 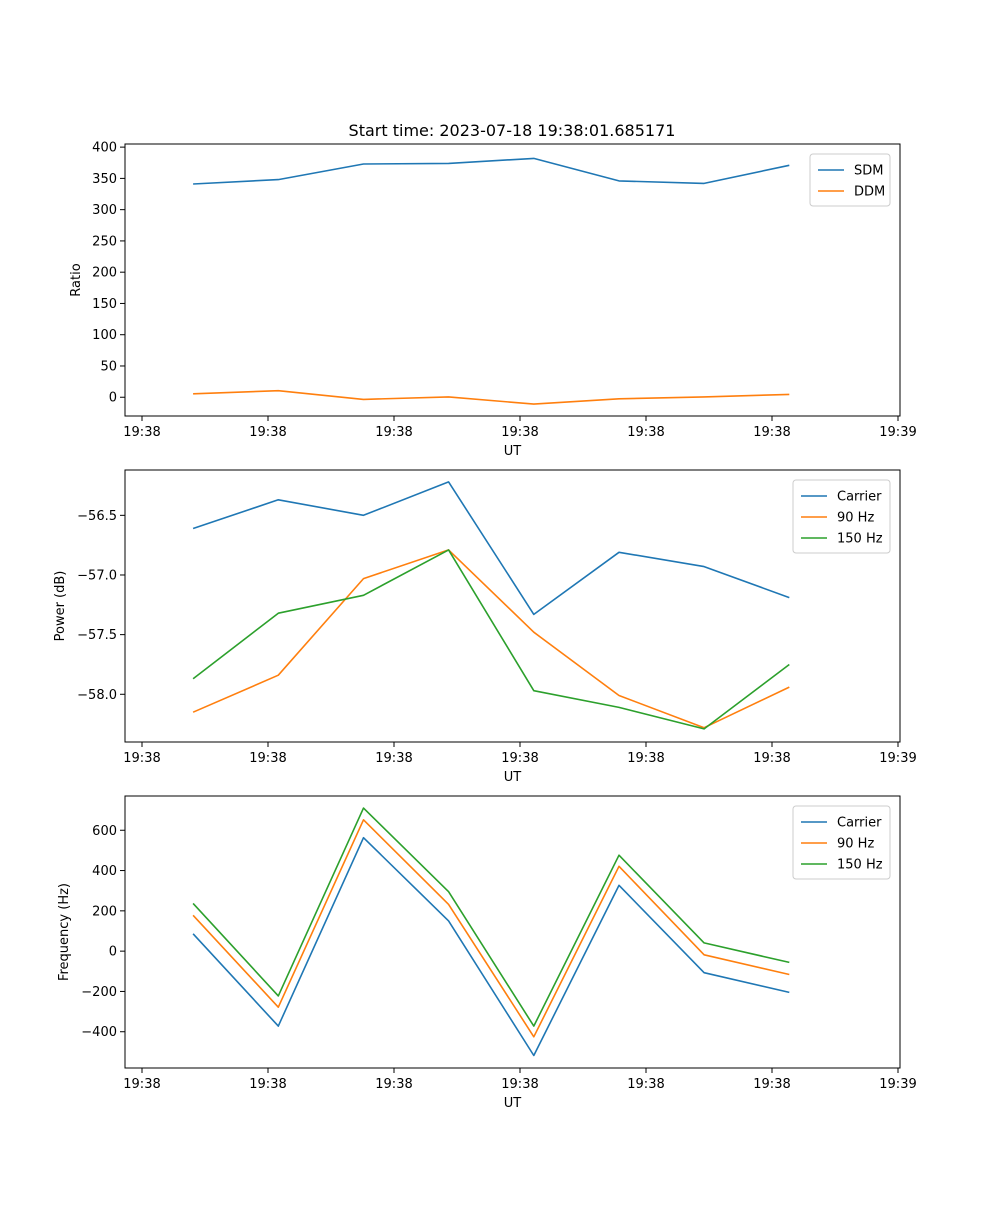 I want to click on frequency-y-tick-label: 400, so click(x=104, y=871).